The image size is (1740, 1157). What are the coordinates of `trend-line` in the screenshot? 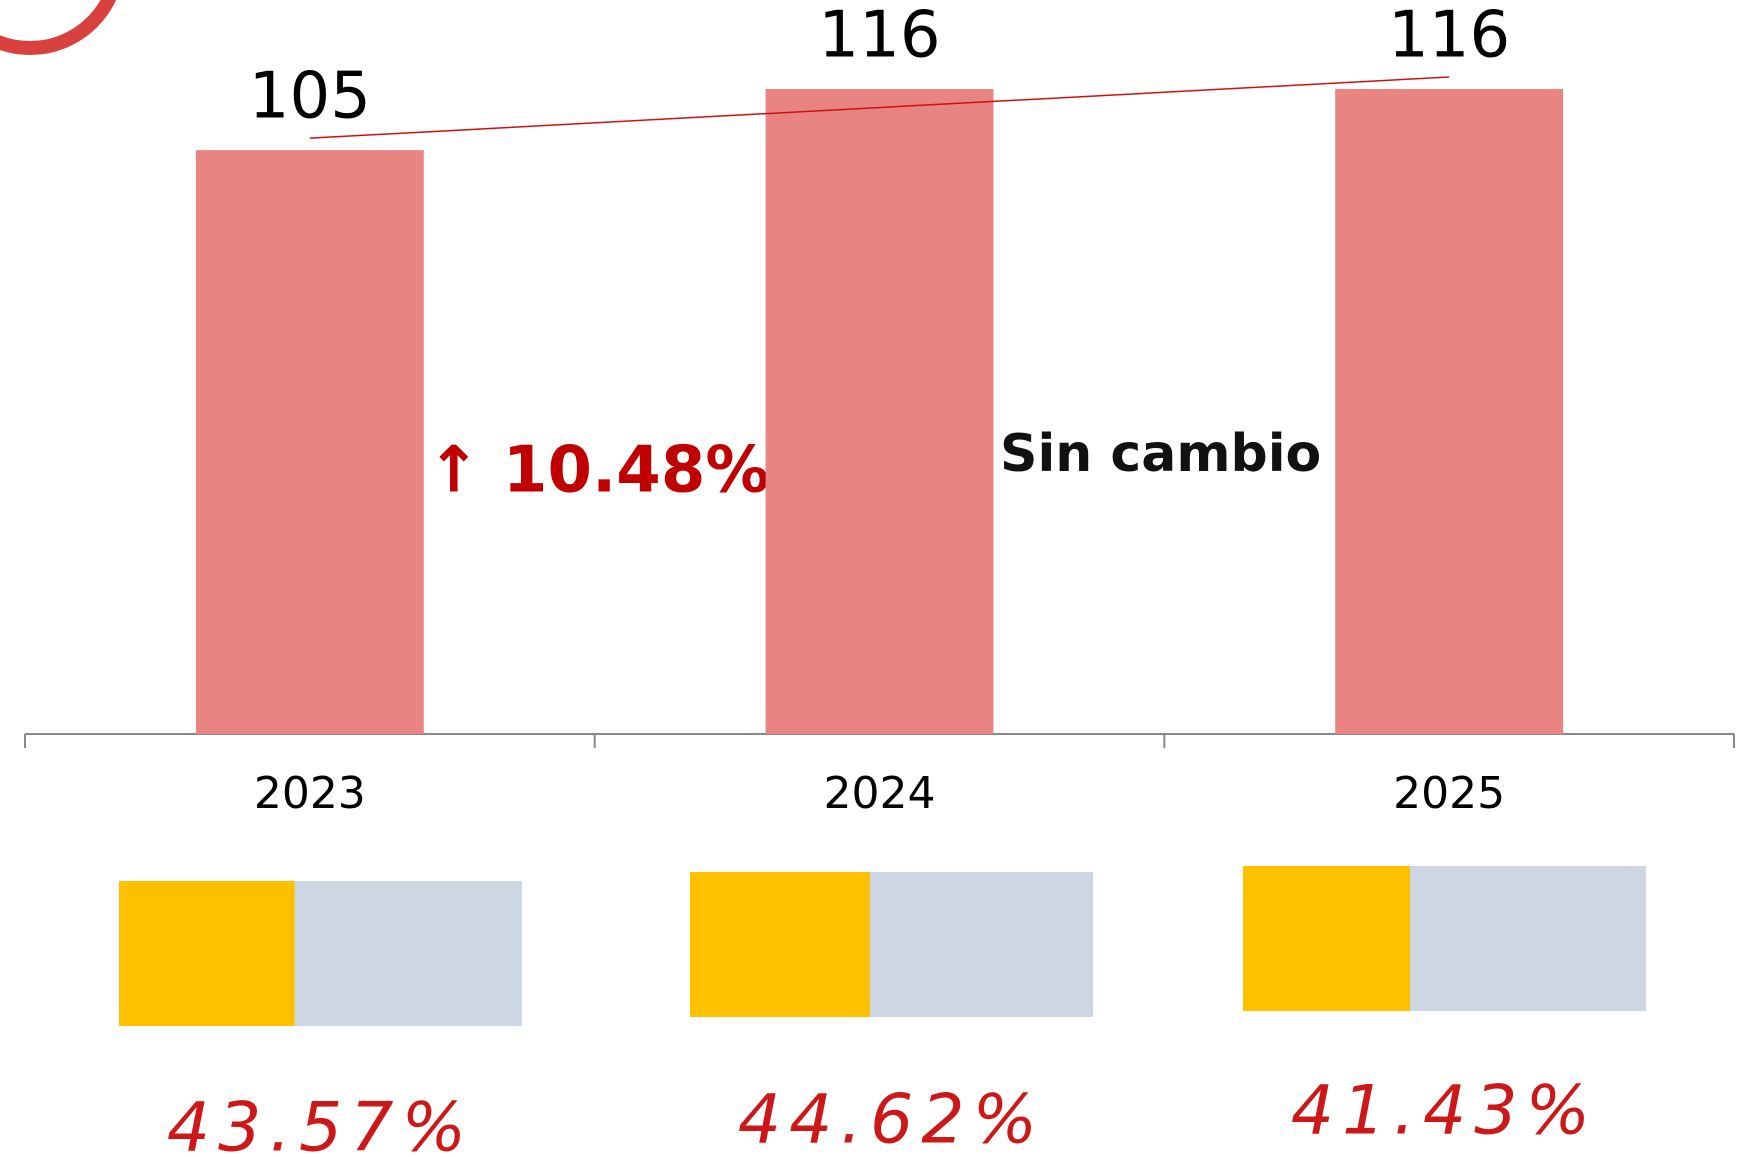 It's located at (879, 107).